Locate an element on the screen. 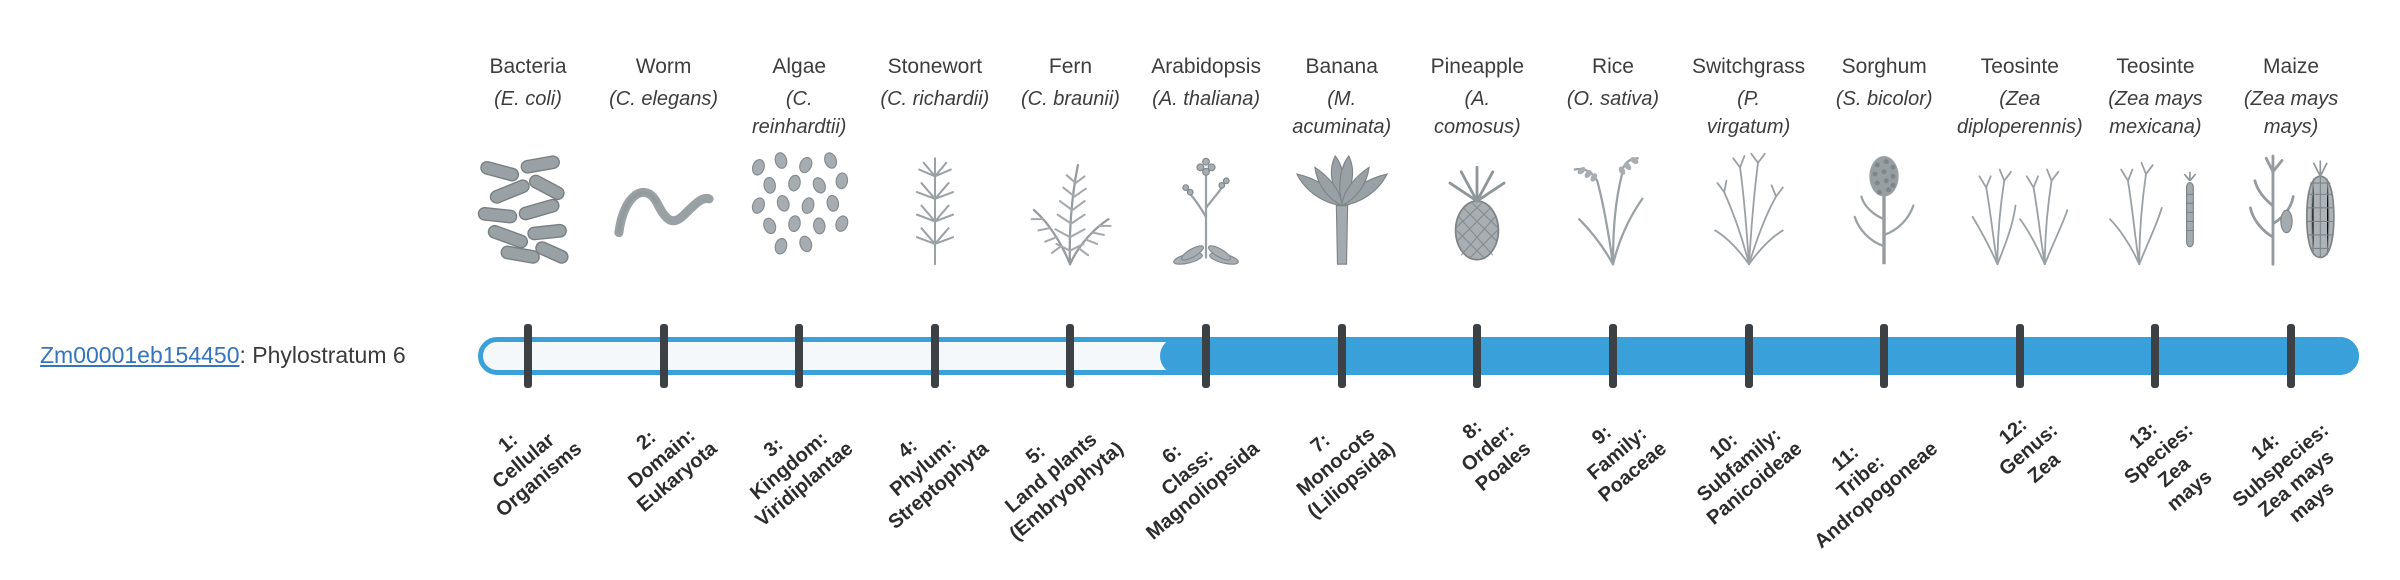 Image resolution: width=2400 pixels, height=580 pixels. organism-column: Rice (O. sativa) is located at coordinates (1613, 162).